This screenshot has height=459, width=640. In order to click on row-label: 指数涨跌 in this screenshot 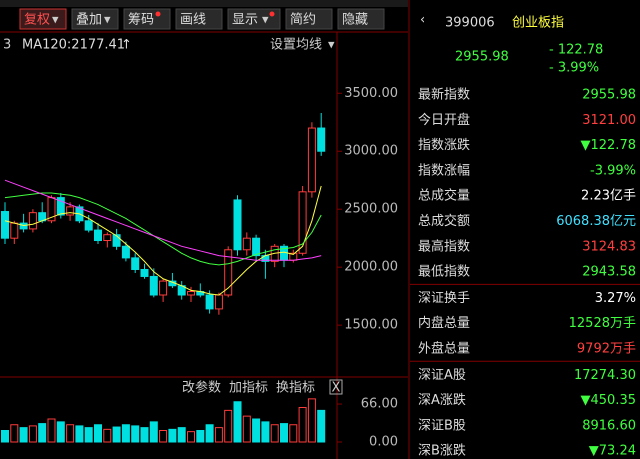, I will do `click(444, 145)`.